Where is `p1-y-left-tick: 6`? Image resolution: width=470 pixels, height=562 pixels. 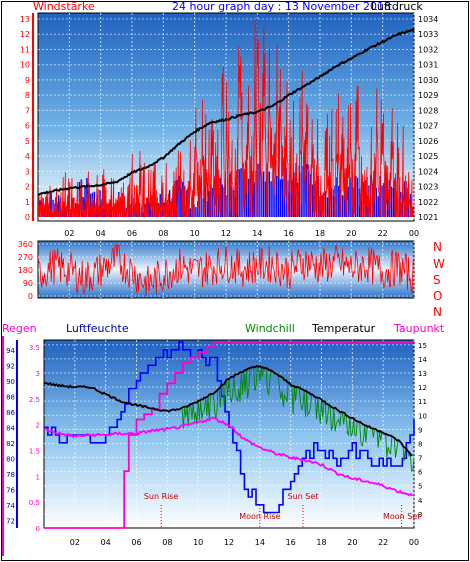
p1-y-left-tick: 6 is located at coordinates (27, 126).